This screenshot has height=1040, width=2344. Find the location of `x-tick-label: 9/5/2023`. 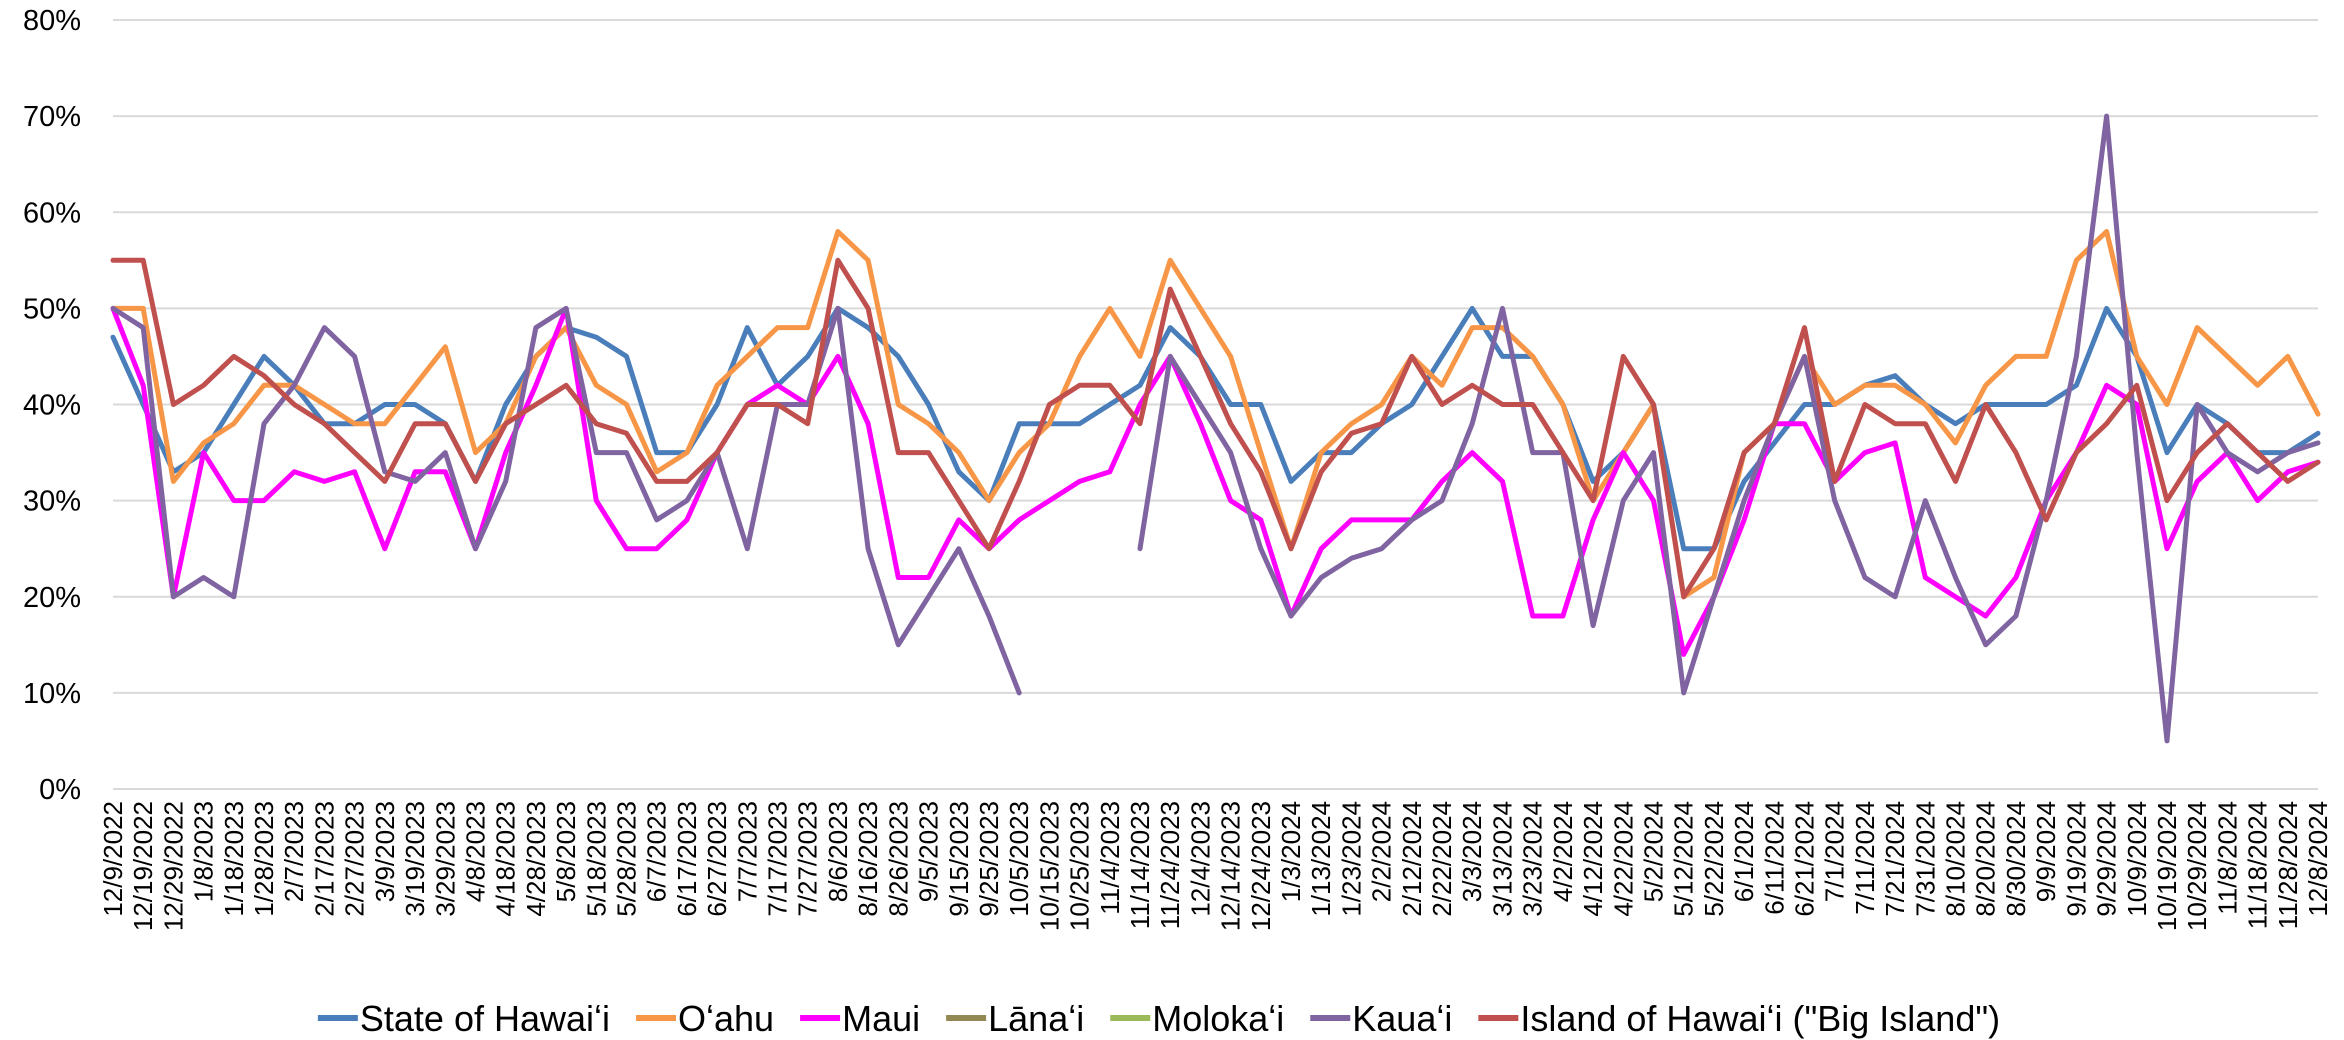

x-tick-label: 9/5/2023 is located at coordinates (929, 851).